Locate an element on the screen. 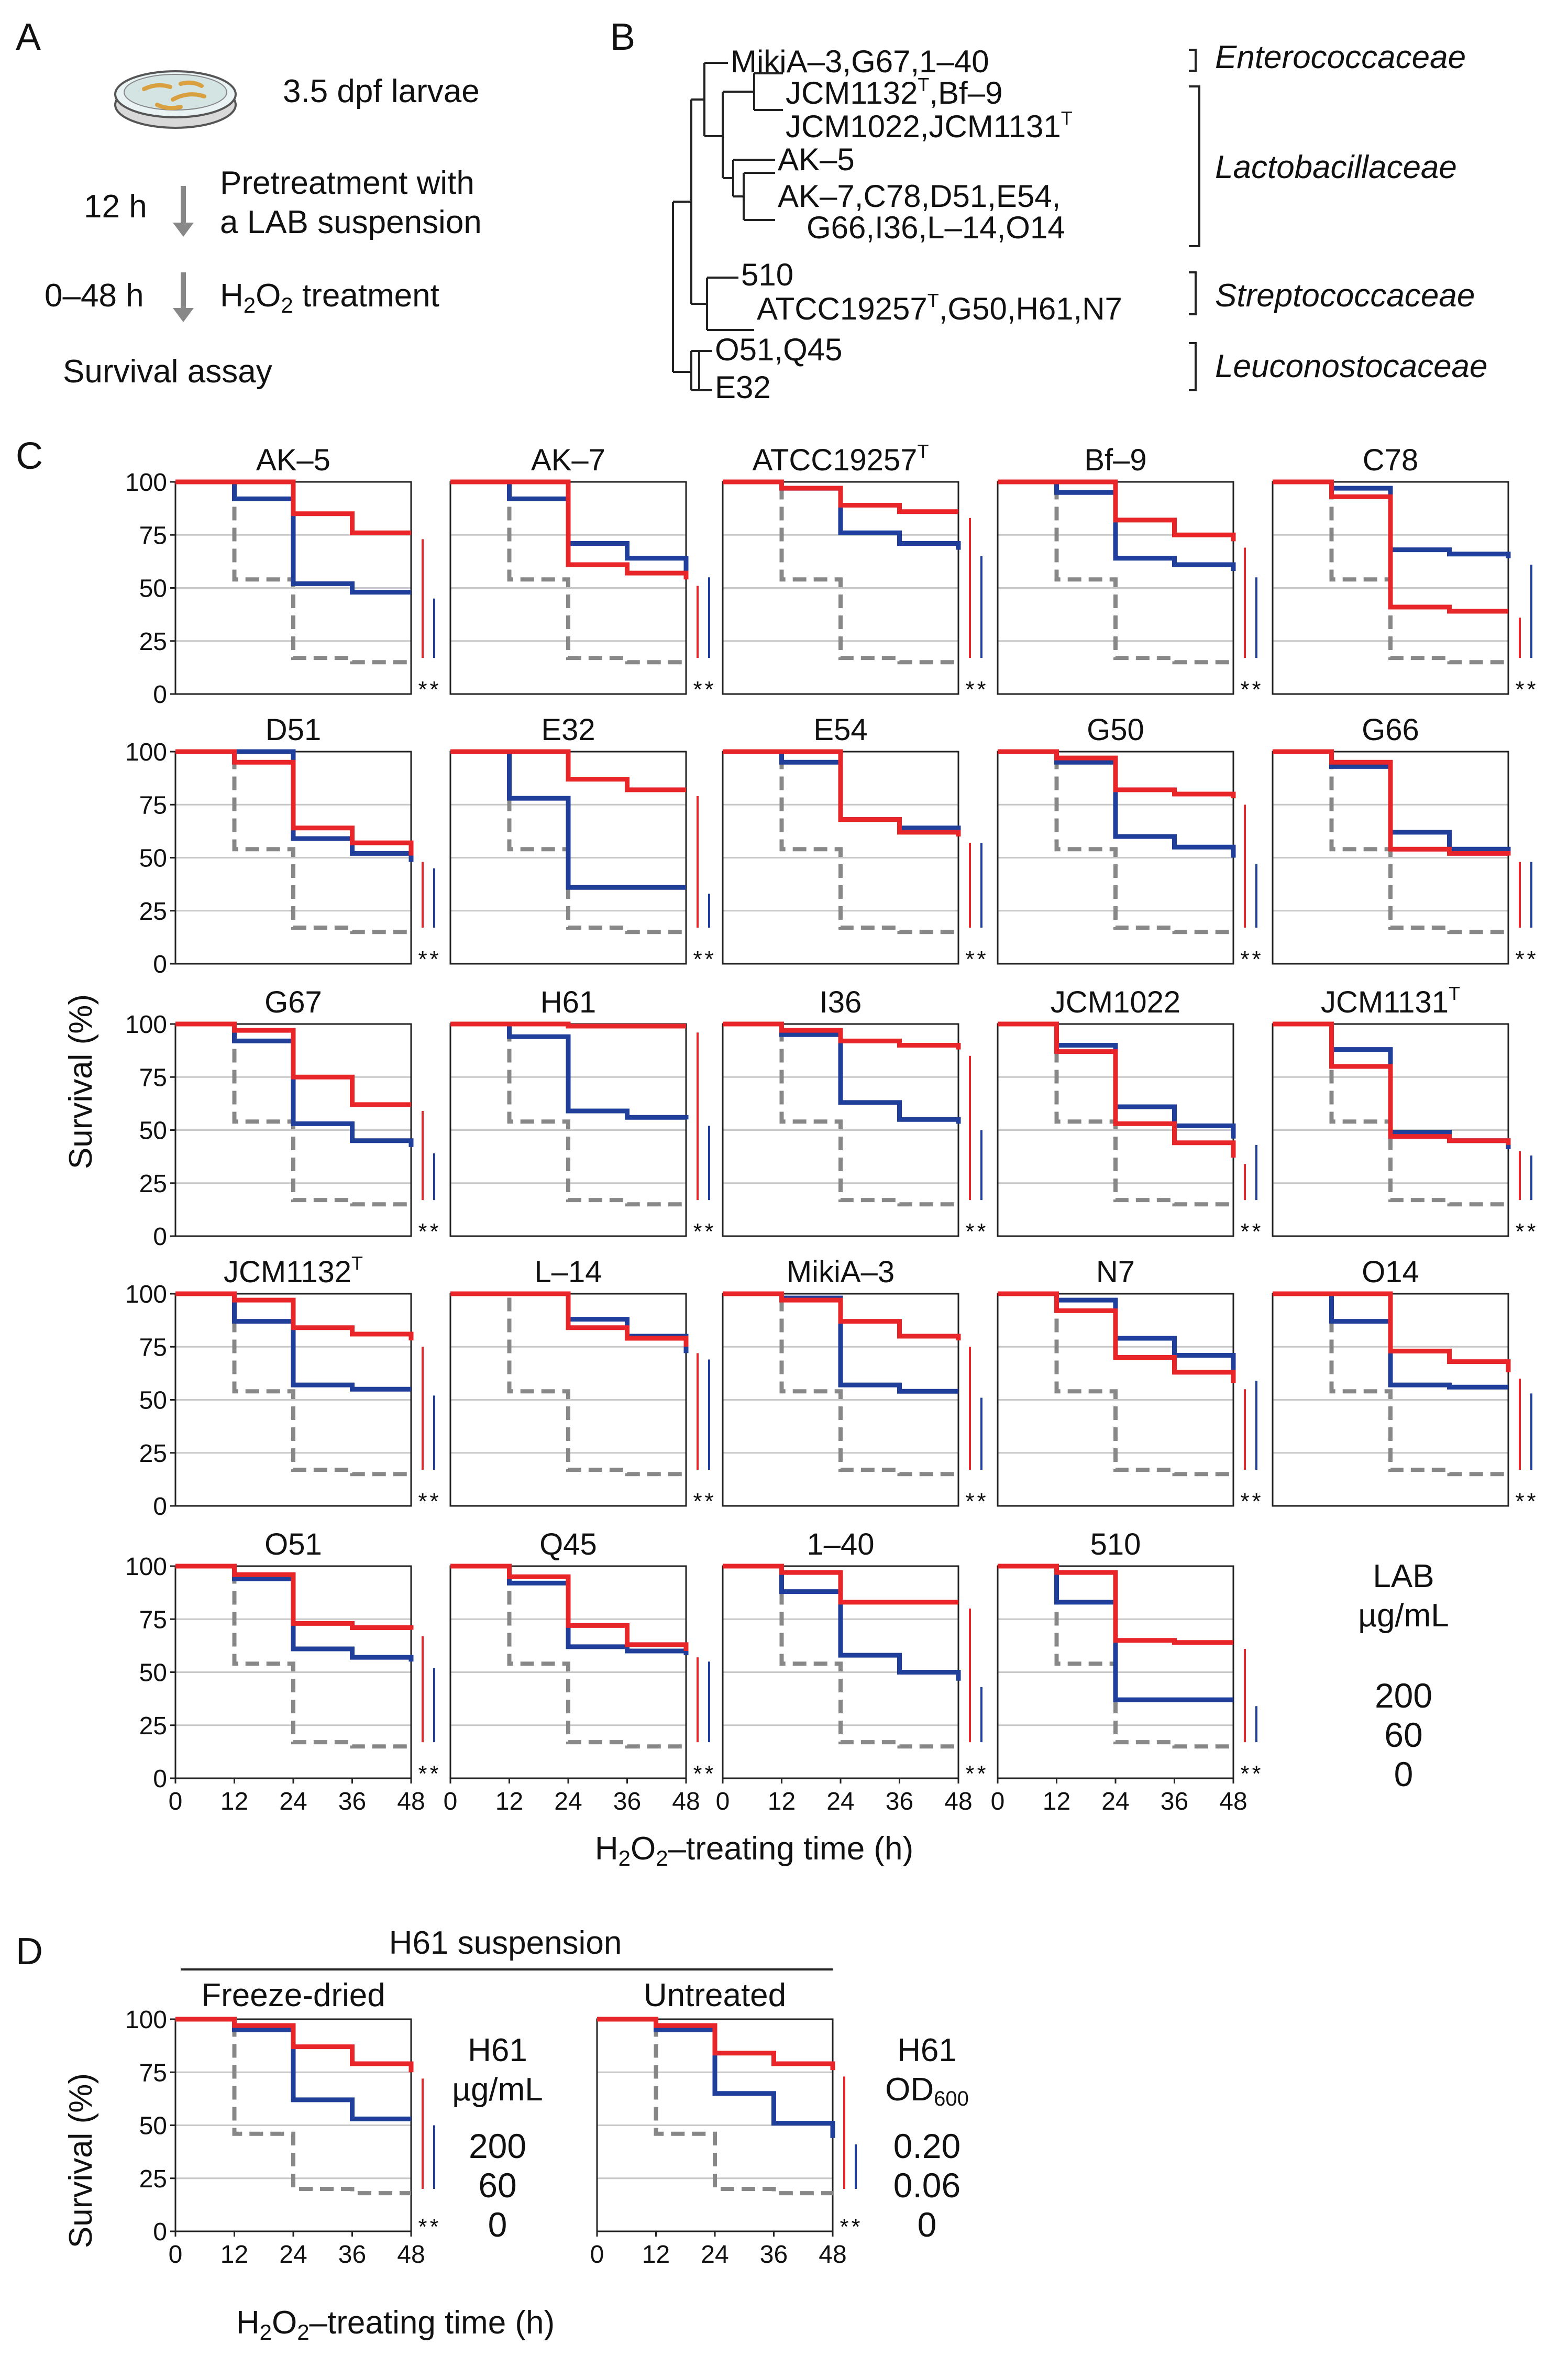 This screenshot has height=2367, width=1568. family-label: Lactobacillaceae is located at coordinates (1336, 167).